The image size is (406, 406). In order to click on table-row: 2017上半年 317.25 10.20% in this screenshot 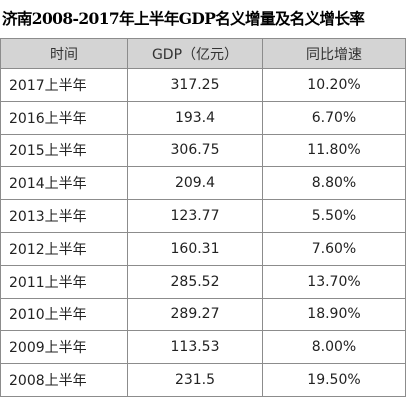, I will do `click(203, 85)`.